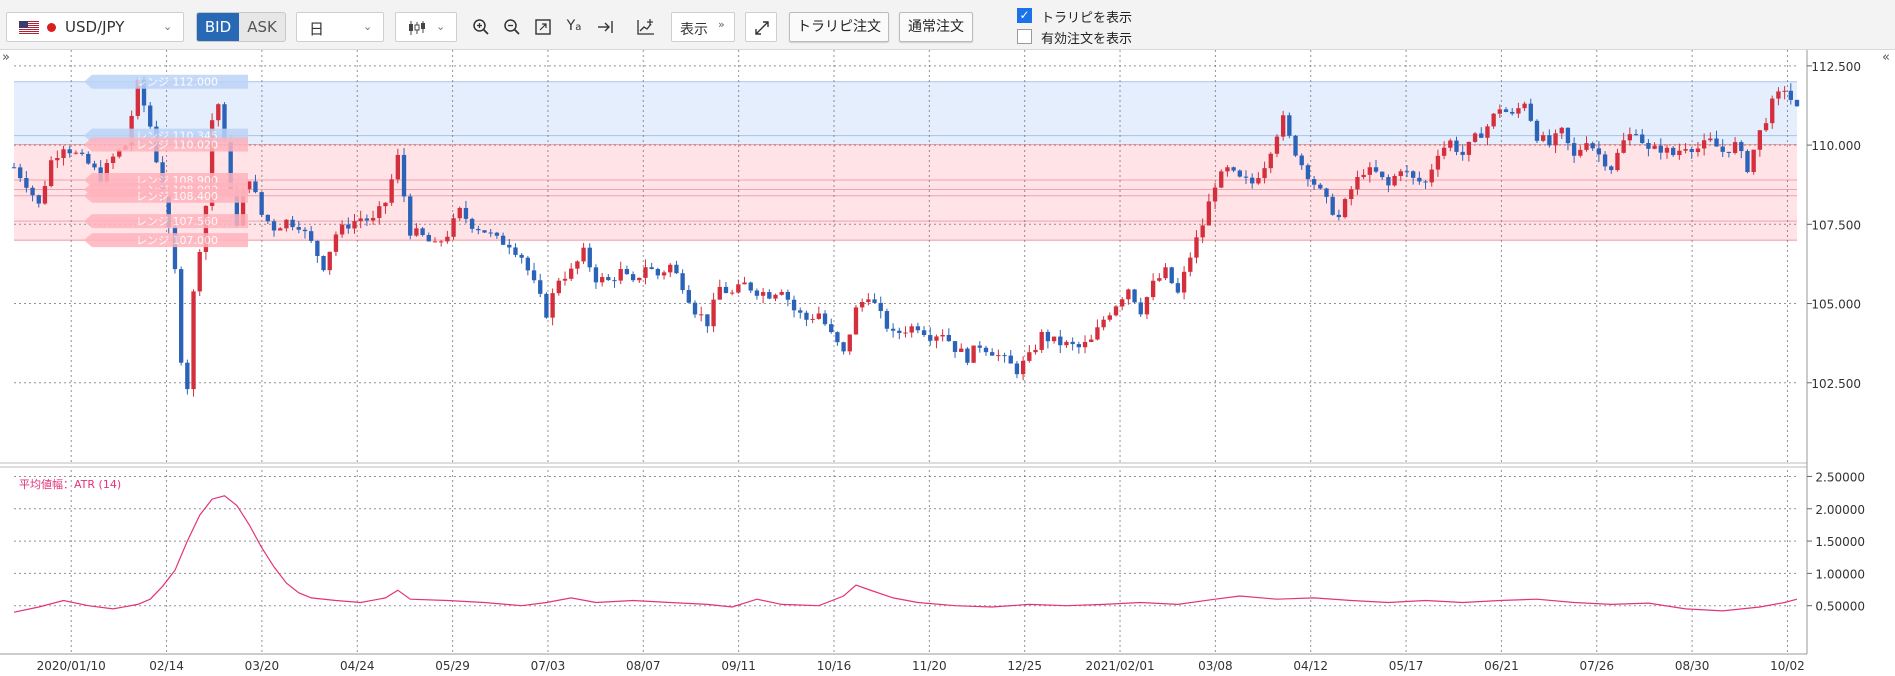 The width and height of the screenshot is (1895, 676). What do you see at coordinates (95, 27) in the screenshot?
I see `symbol-select: USD/JPY ⌄` at bounding box center [95, 27].